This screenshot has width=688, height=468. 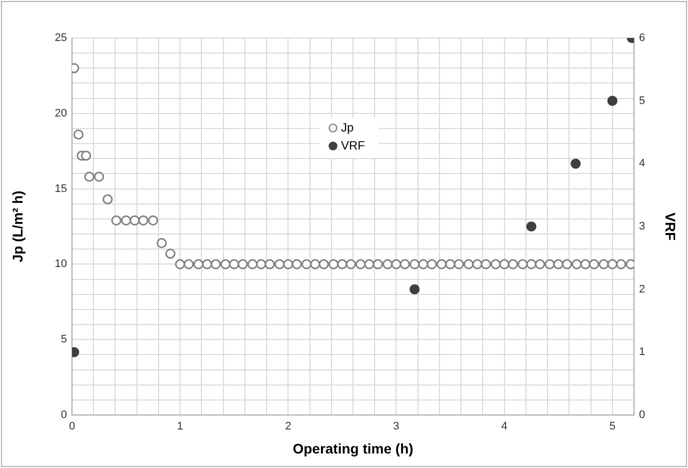 What do you see at coordinates (63, 340) in the screenshot?
I see `y-tick-label: 5` at bounding box center [63, 340].